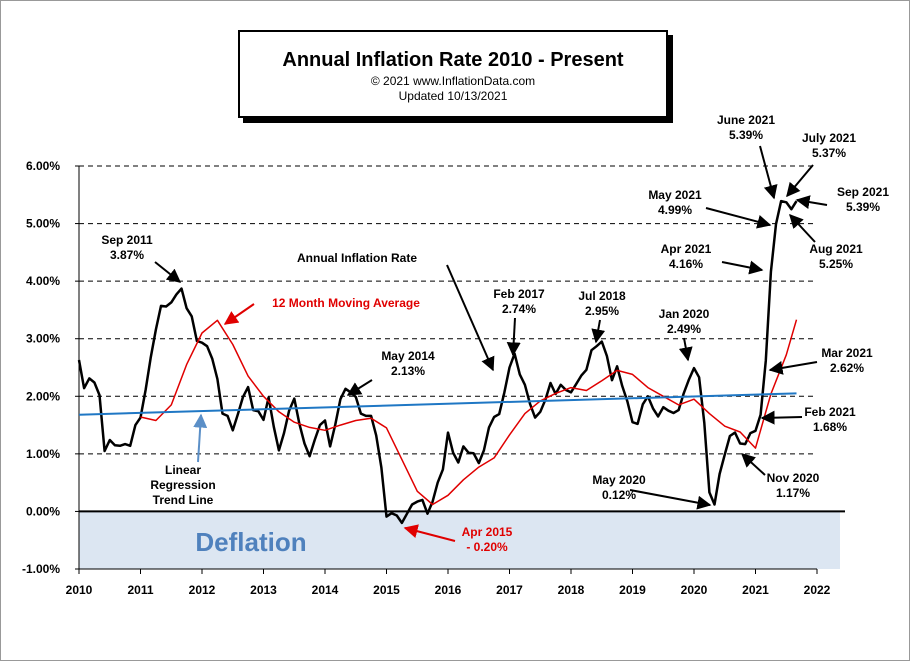 This screenshot has width=910, height=661. I want to click on annotation-sep2021-arrow, so click(811, 202).